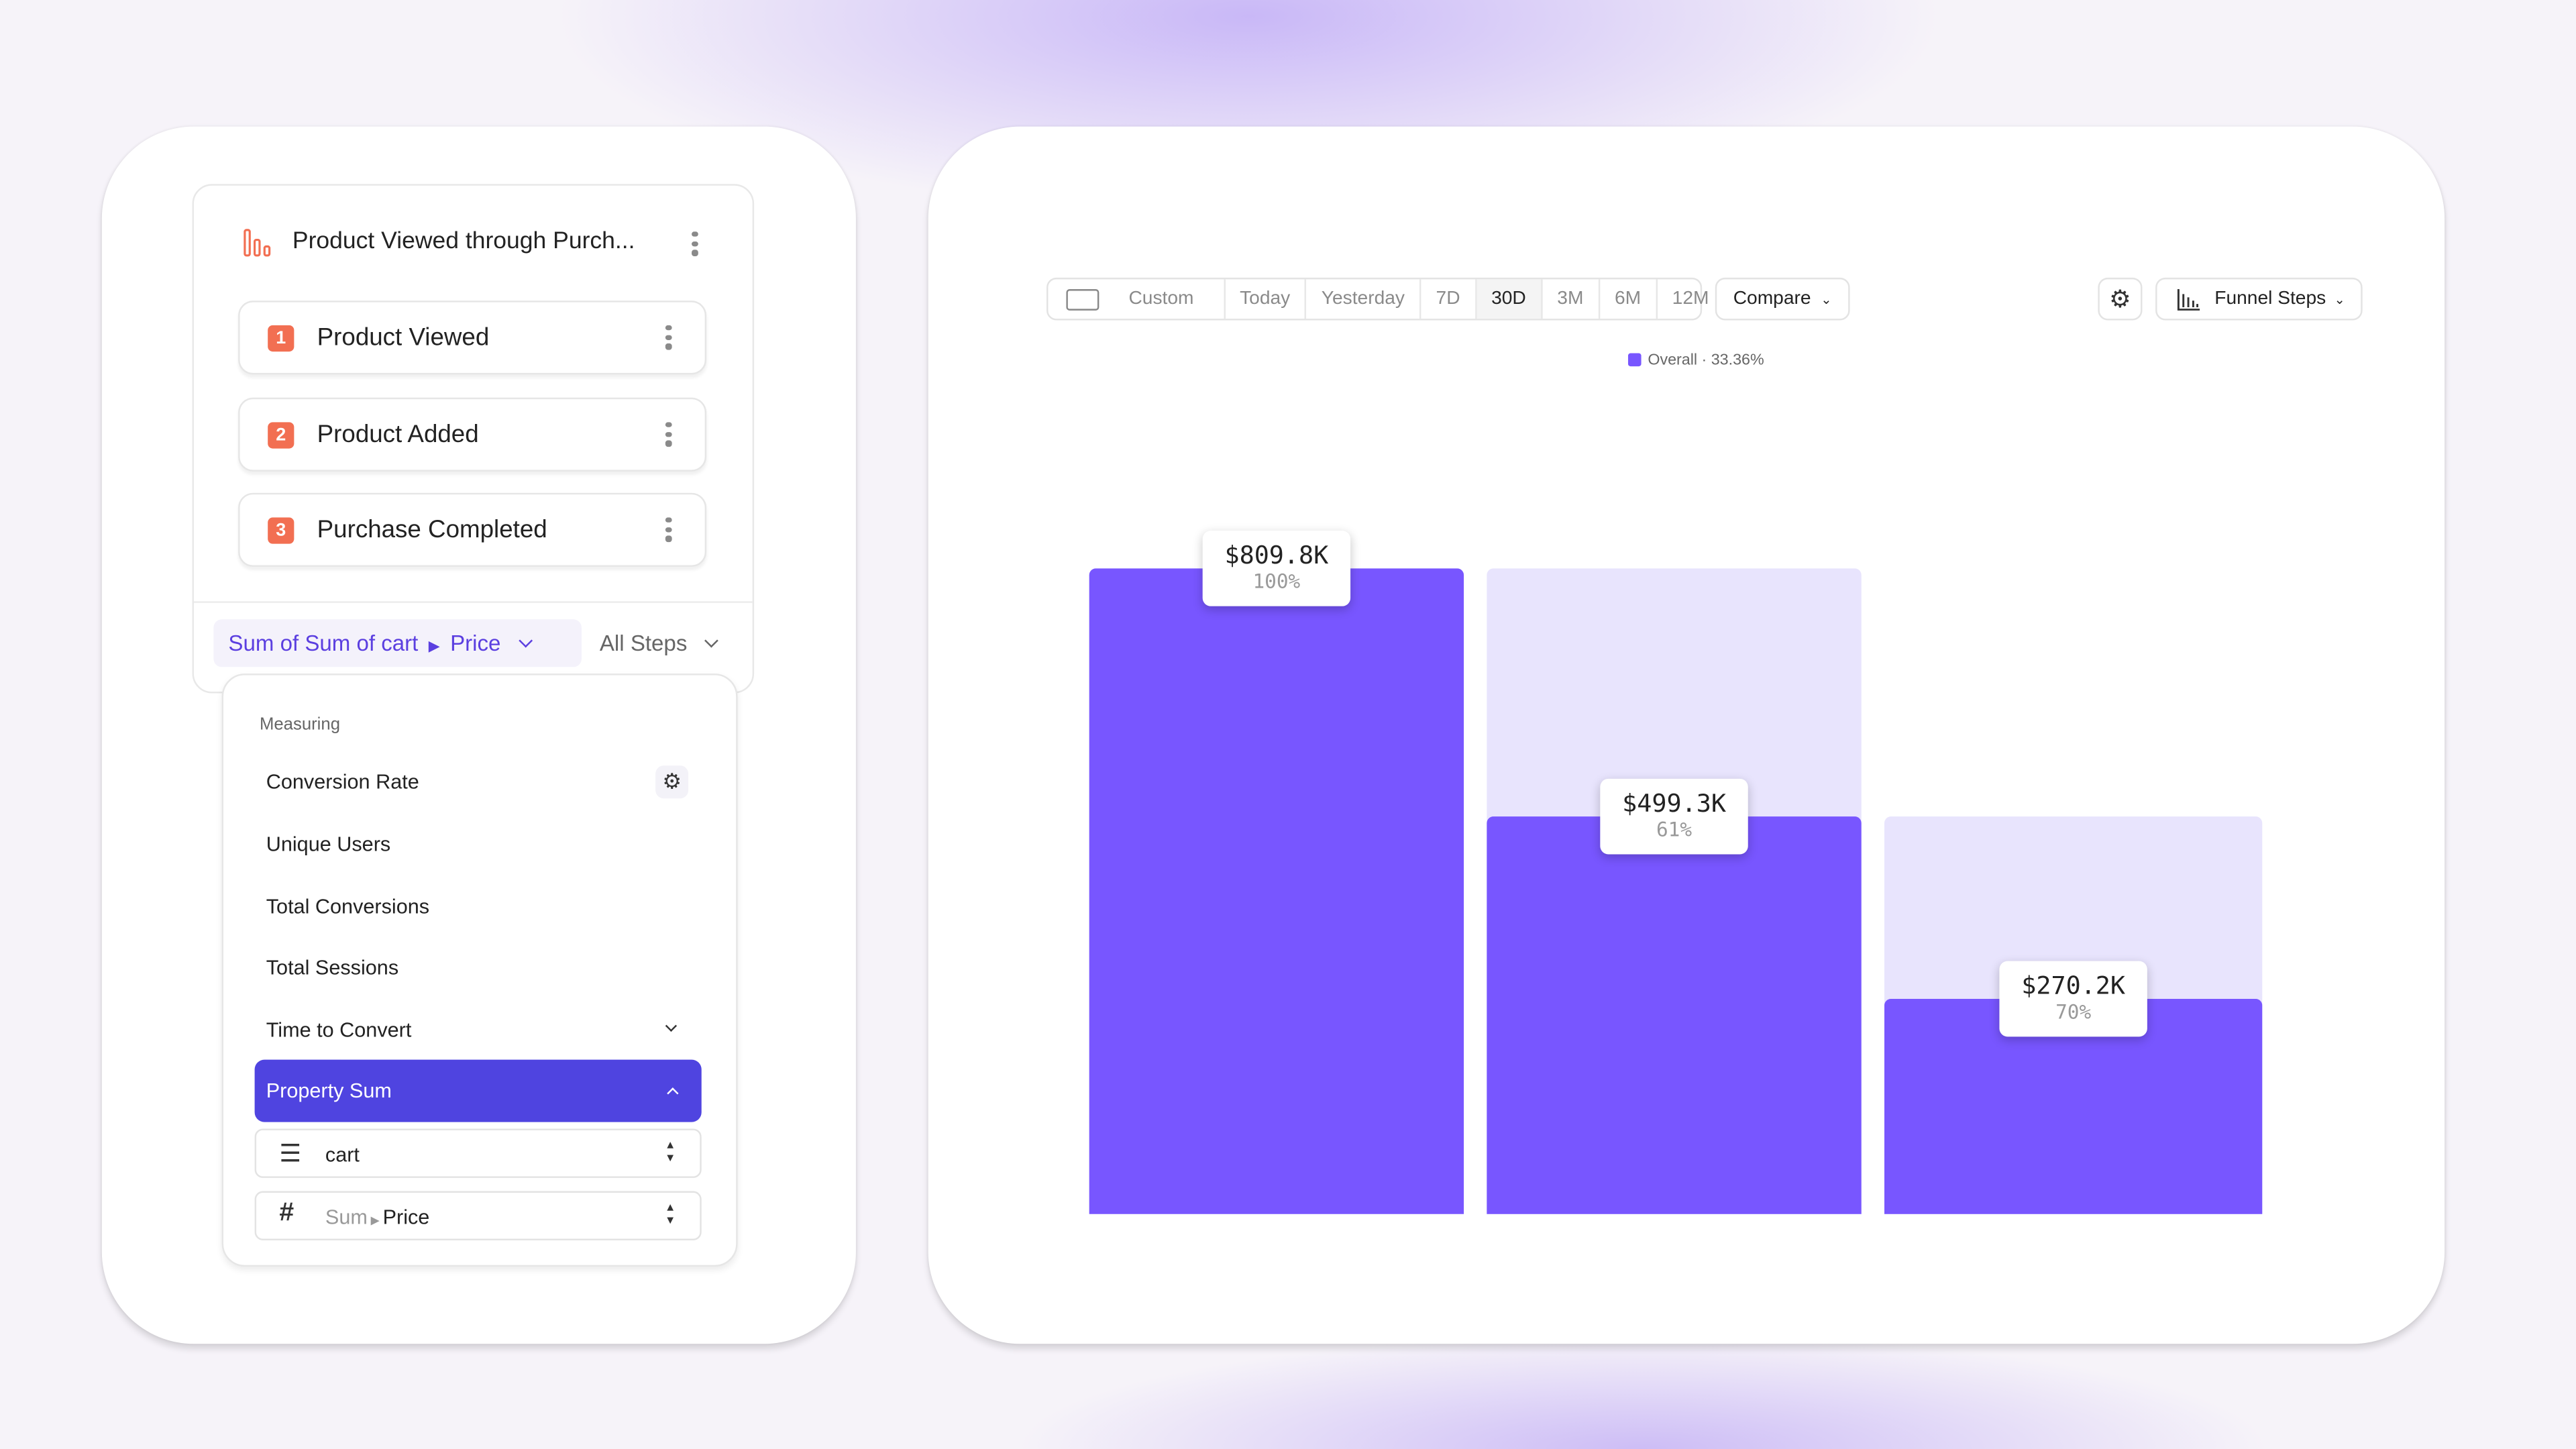 Image resolution: width=2576 pixels, height=1449 pixels. I want to click on legend-series-name: Overall, so click(1673, 361).